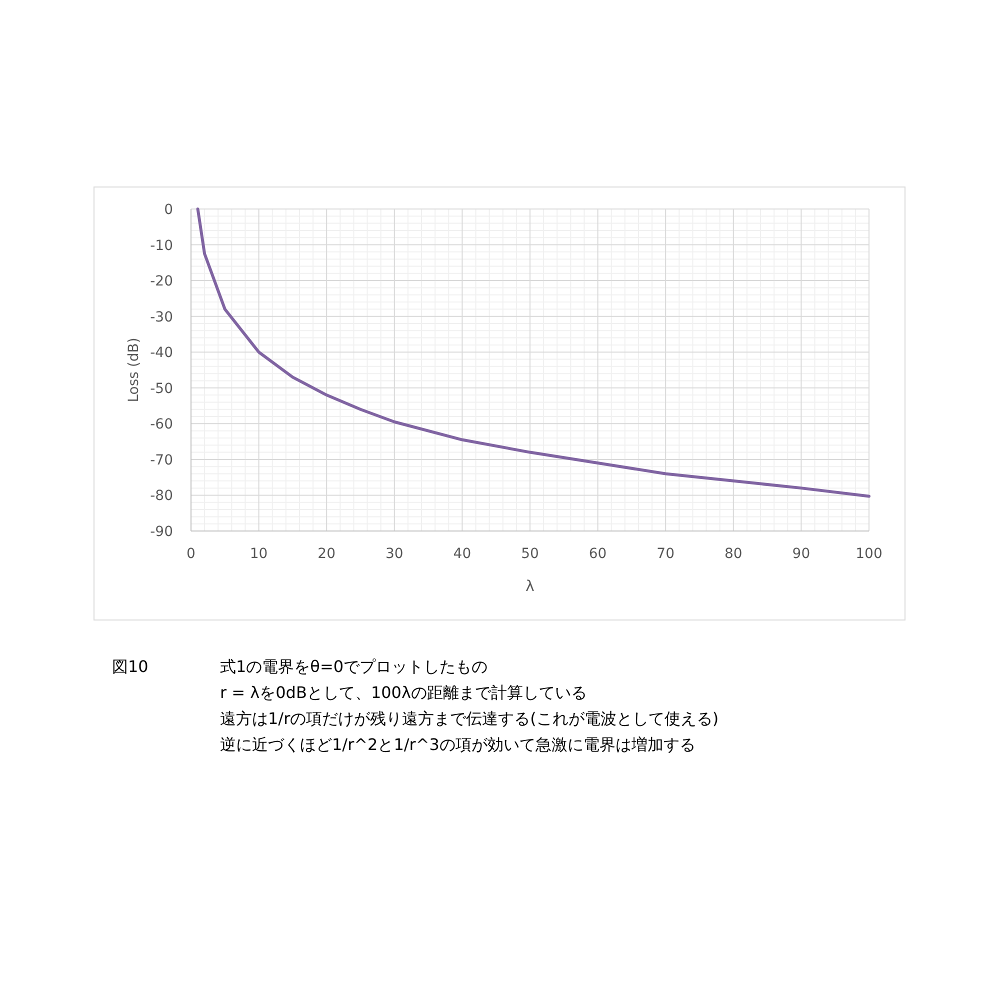 The width and height of the screenshot is (1000, 1000). What do you see at coordinates (161, 282) in the screenshot?
I see `y-tick-label: -20` at bounding box center [161, 282].